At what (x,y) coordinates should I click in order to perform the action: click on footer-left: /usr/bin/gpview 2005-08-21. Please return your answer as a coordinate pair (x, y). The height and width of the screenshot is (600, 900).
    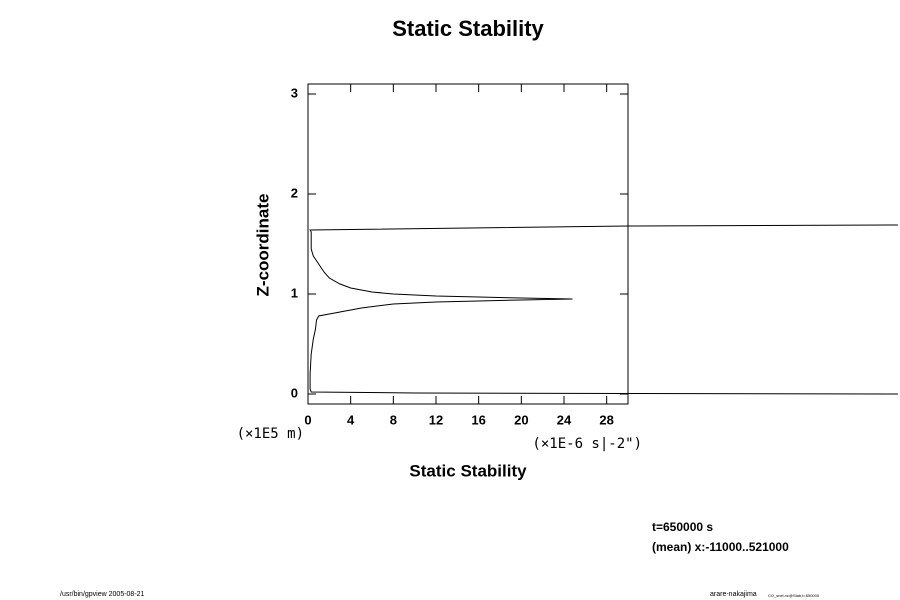
    Looking at the image, I should click on (102, 594).